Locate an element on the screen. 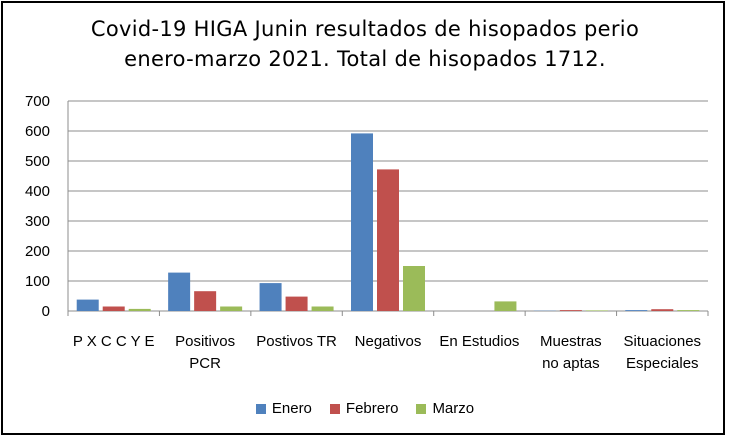 This screenshot has height=440, width=730. legend-swatch-enero is located at coordinates (260, 408).